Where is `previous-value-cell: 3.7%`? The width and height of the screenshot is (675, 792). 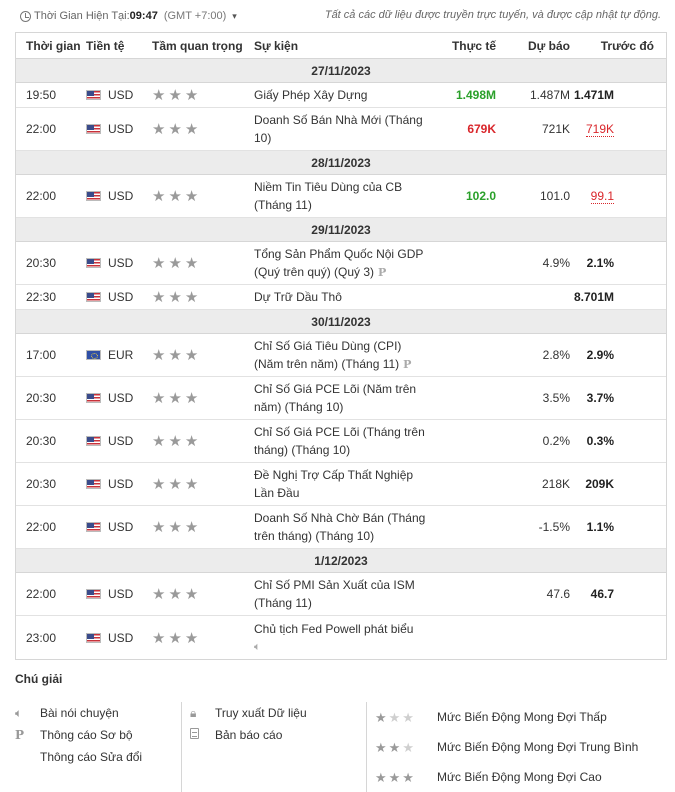
previous-value-cell: 3.7% is located at coordinates (612, 398).